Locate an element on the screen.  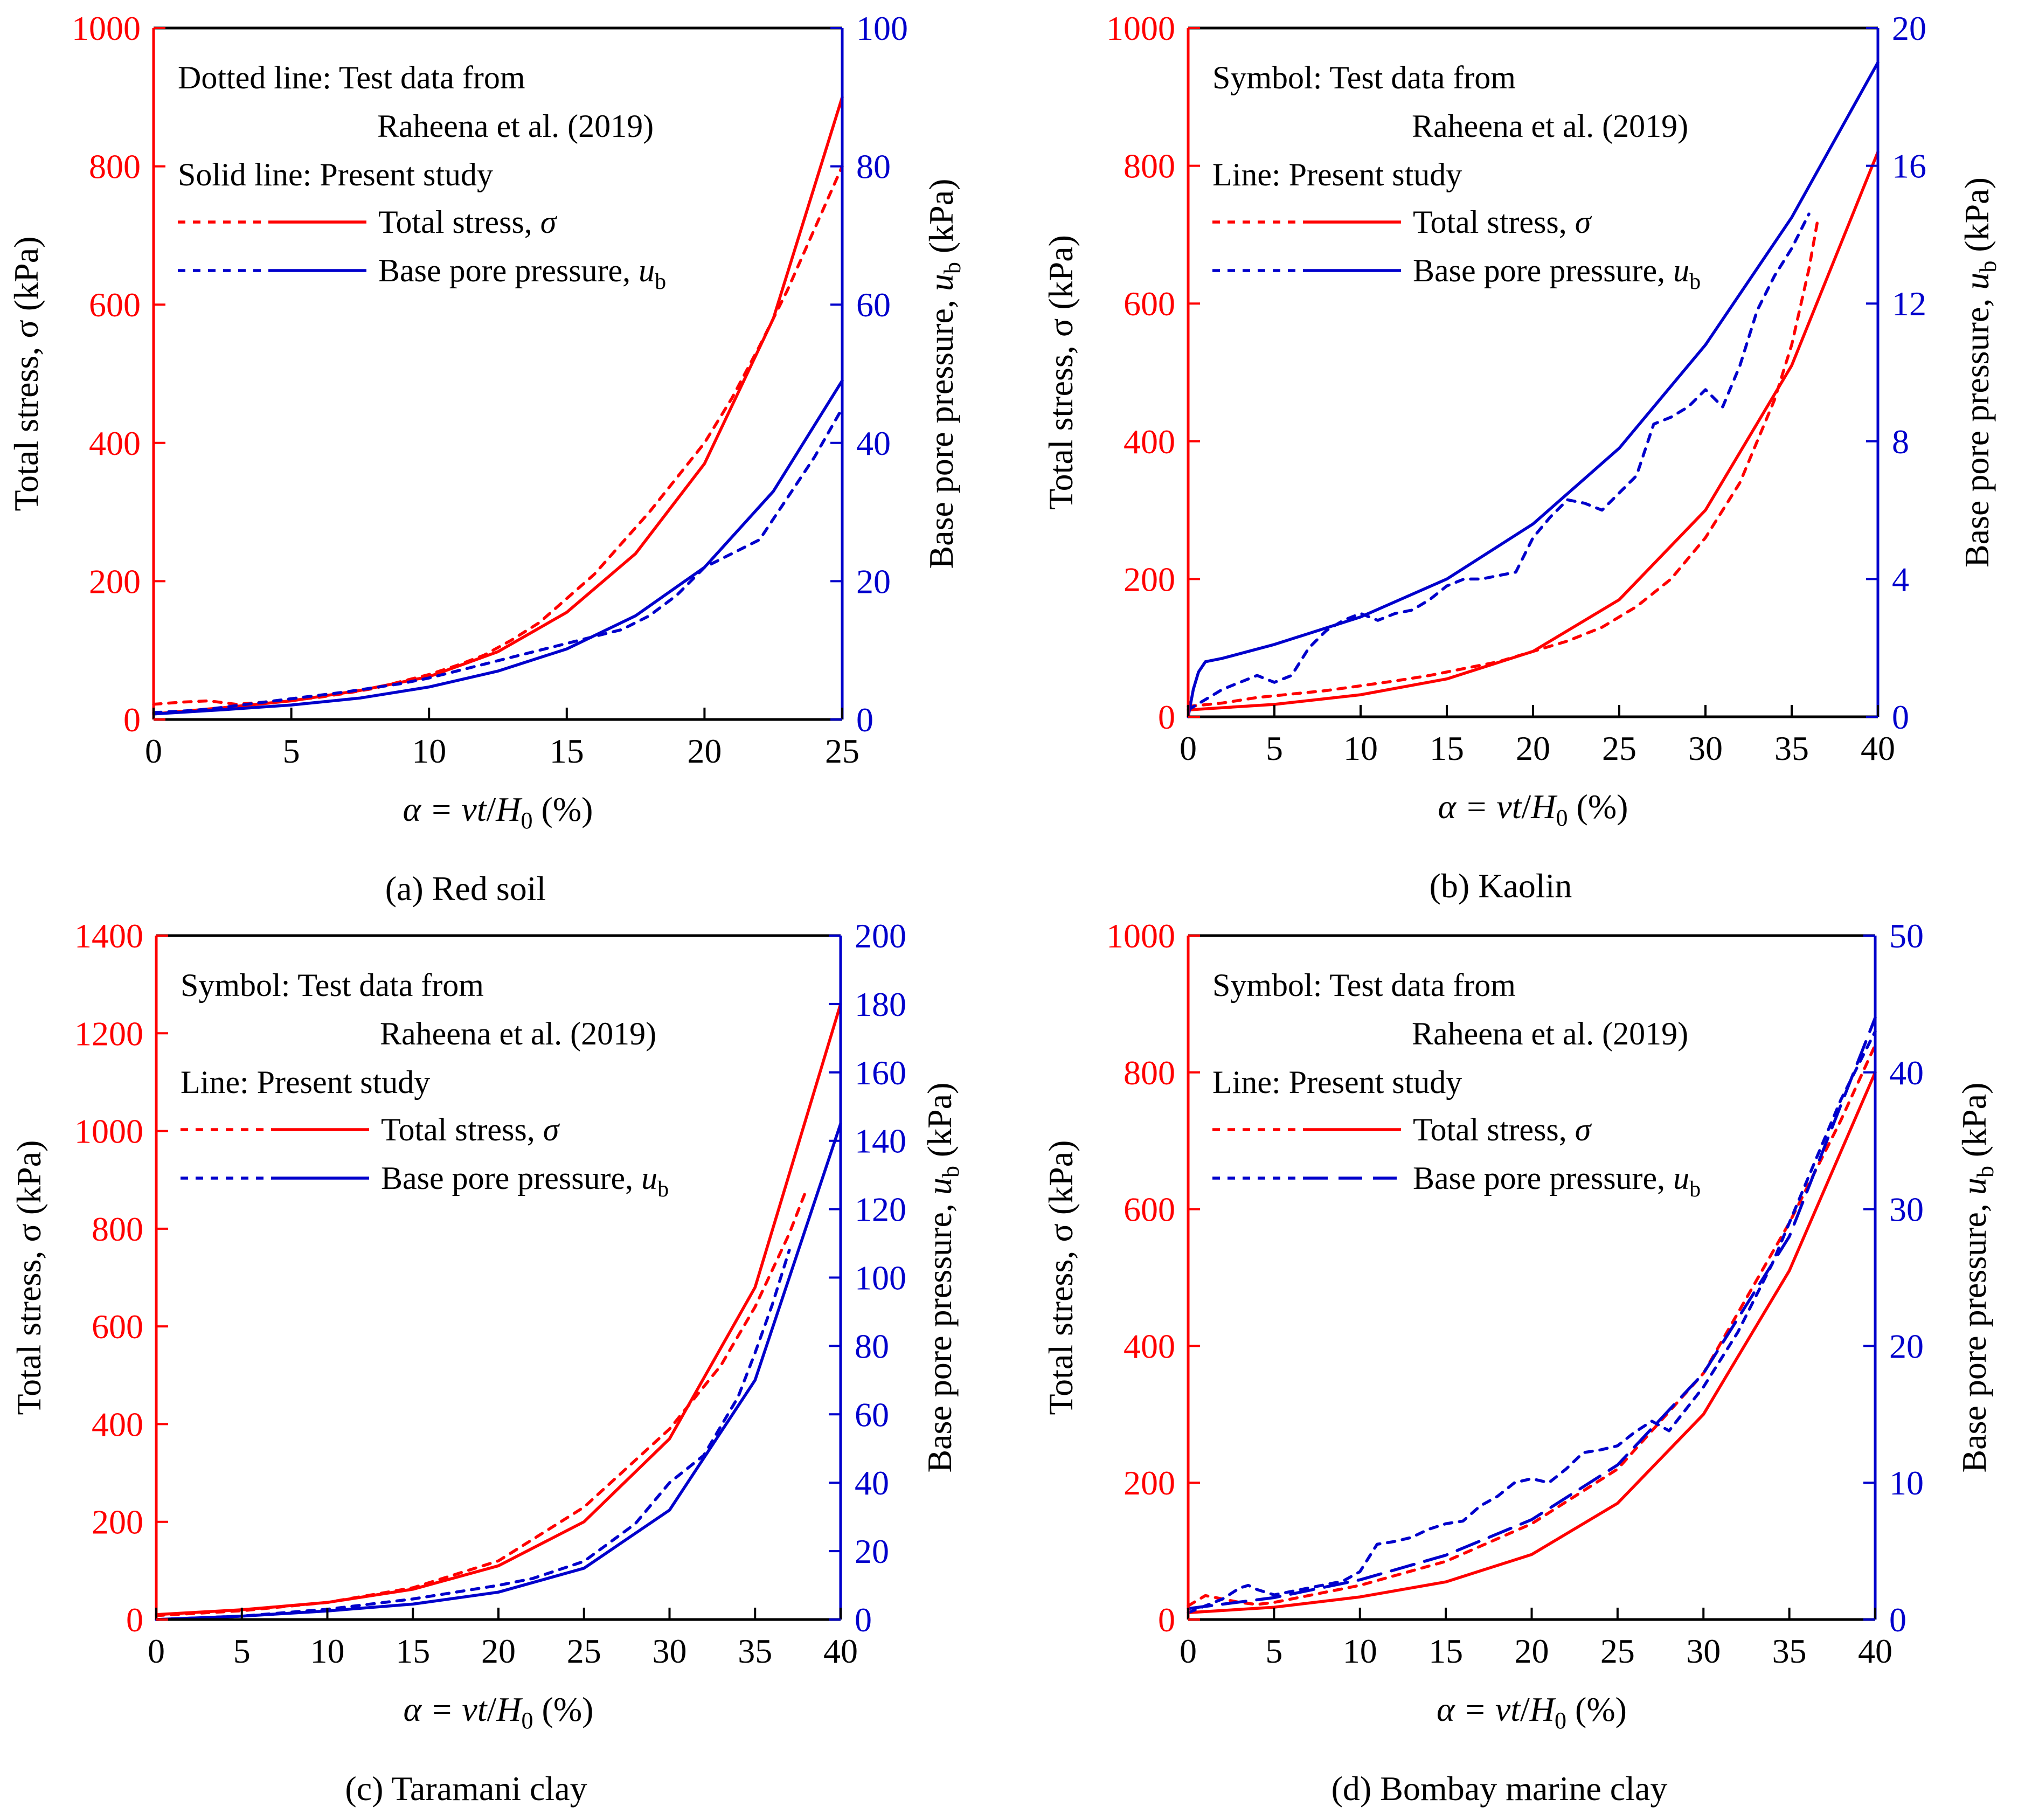
y-right-axis-label: Base pore pressure, ub (kPa) is located at coordinates (1977, 1278).